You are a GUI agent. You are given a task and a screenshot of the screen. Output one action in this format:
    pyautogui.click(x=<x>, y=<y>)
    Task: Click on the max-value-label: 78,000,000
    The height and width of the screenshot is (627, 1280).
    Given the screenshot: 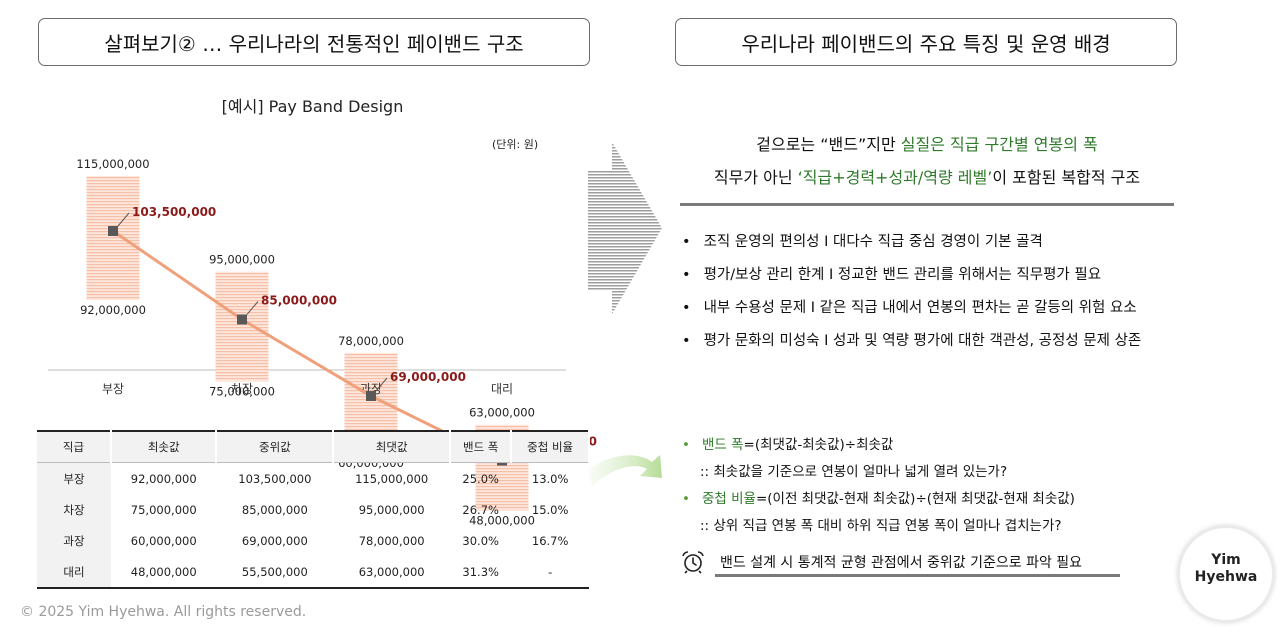 What is the action you would take?
    pyautogui.click(x=371, y=341)
    